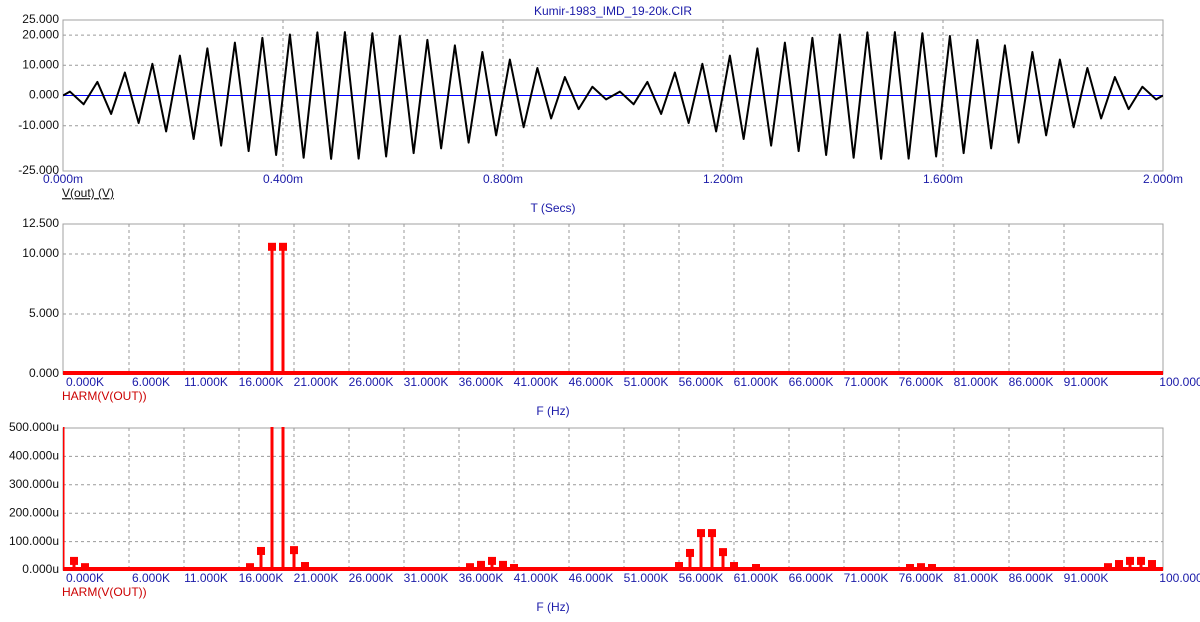 This screenshot has height=622, width=1200. Describe the element at coordinates (38, 125) in the screenshot. I see `y-tick-label: -10.000` at that location.